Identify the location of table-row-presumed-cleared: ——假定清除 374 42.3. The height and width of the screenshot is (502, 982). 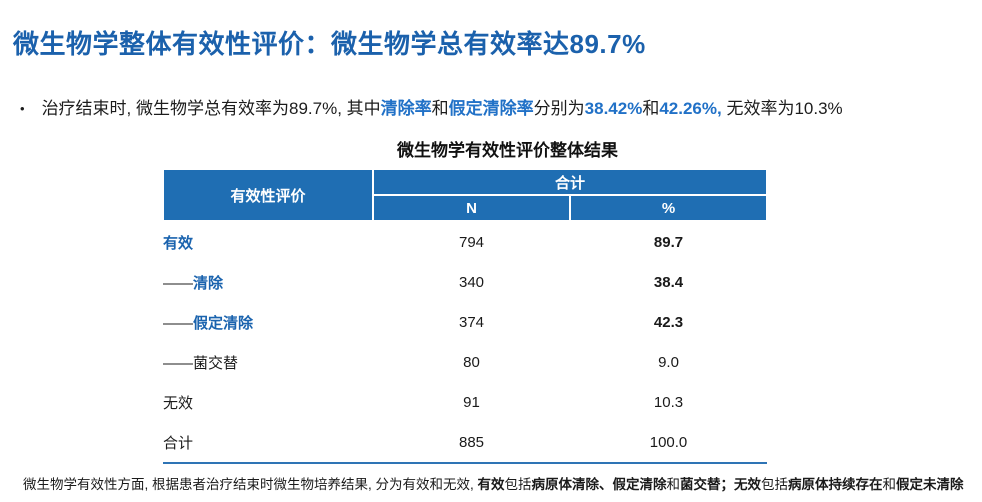
(465, 322).